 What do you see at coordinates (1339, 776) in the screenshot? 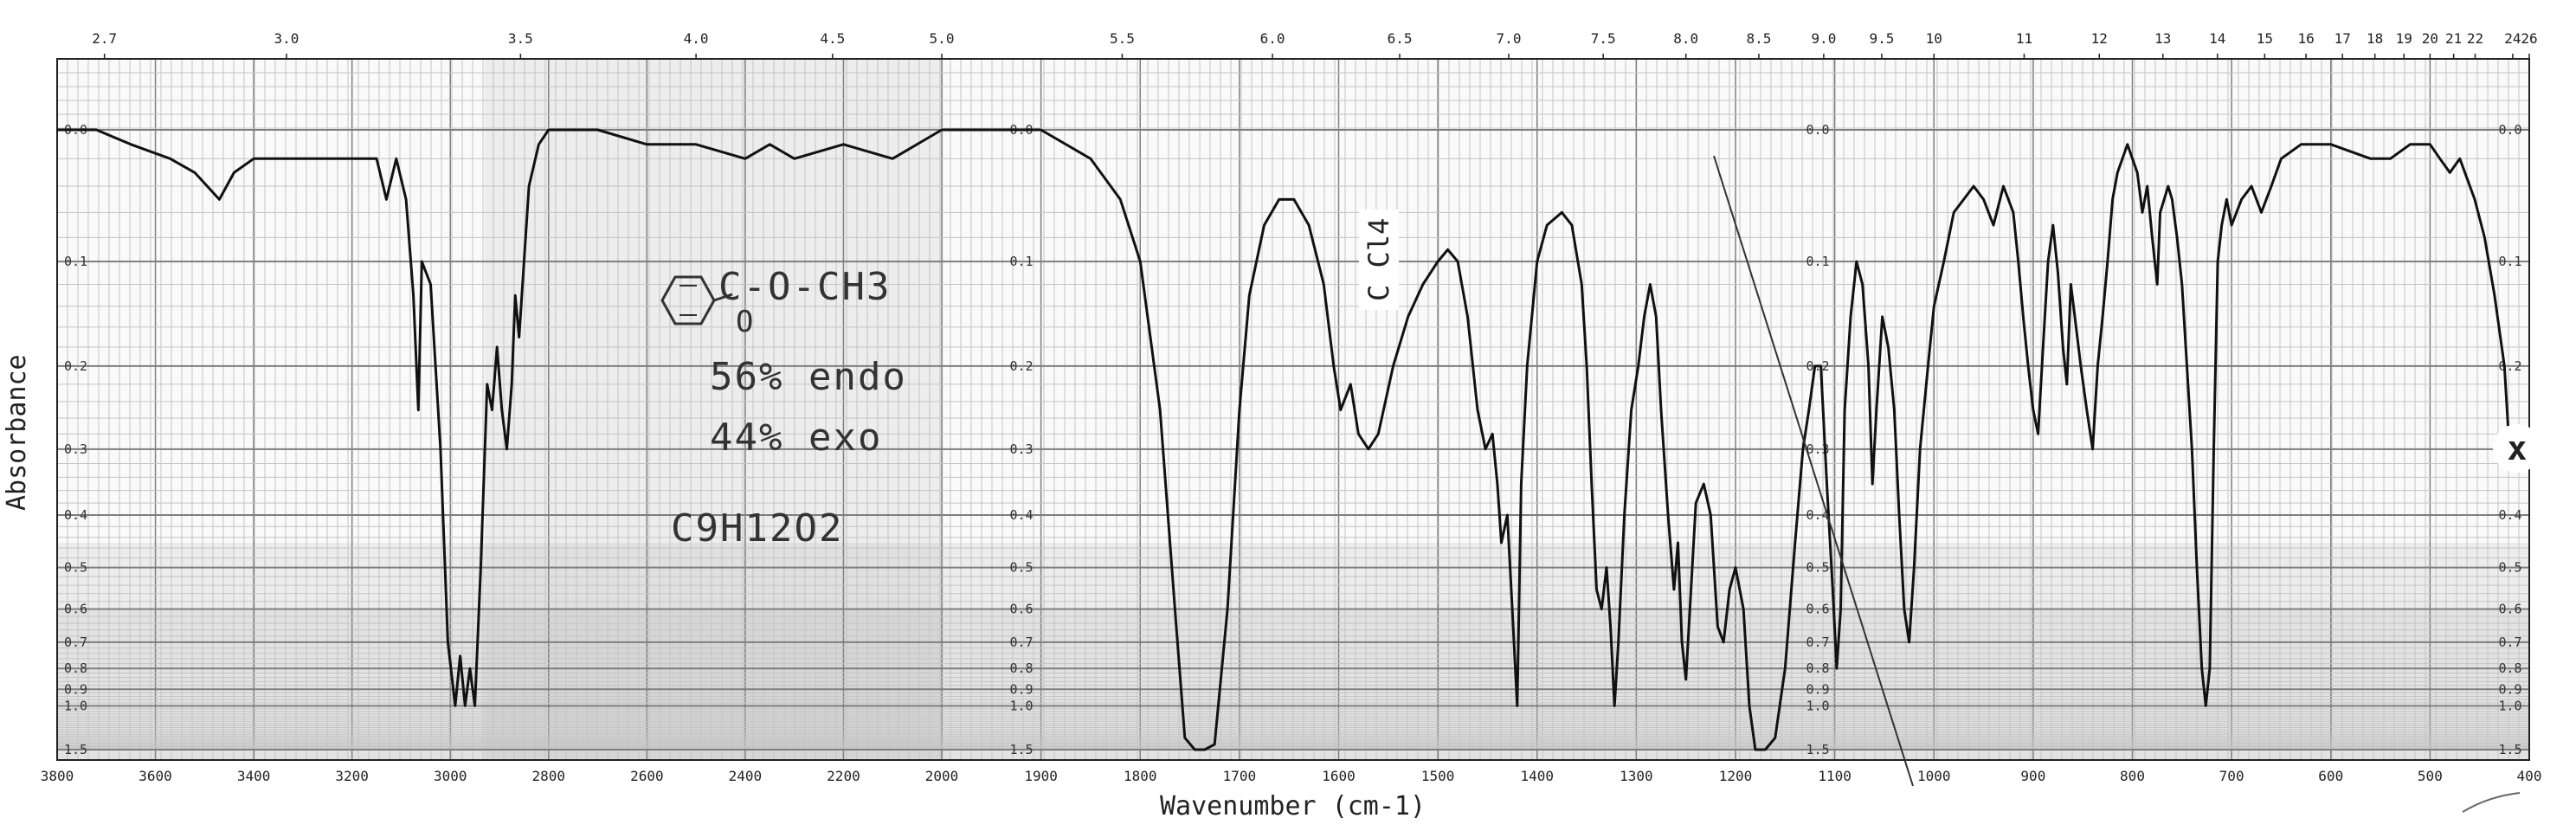
I see `x-tick-label: 1600` at bounding box center [1339, 776].